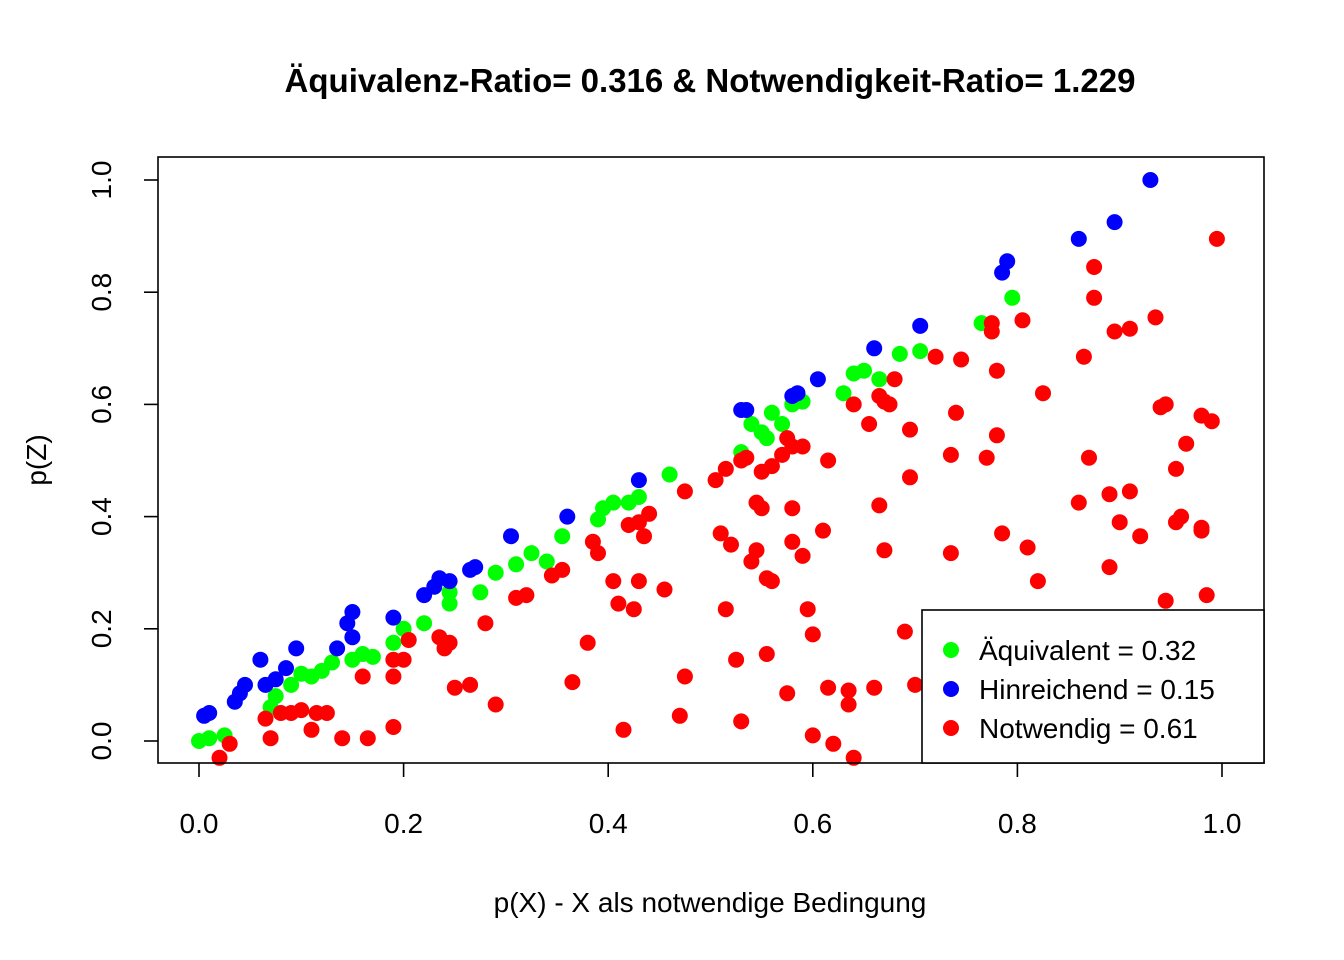 The image size is (1344, 960). Describe the element at coordinates (1088, 728) in the screenshot. I see `legend-label: Notwendig = 0.61` at that location.